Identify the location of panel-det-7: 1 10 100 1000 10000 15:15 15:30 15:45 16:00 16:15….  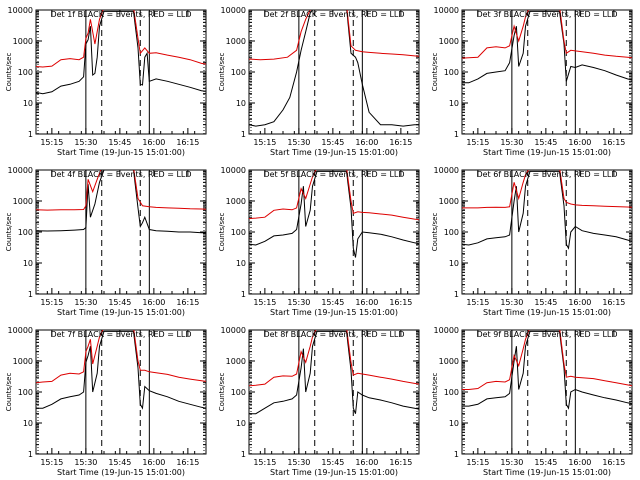
(106, 401).